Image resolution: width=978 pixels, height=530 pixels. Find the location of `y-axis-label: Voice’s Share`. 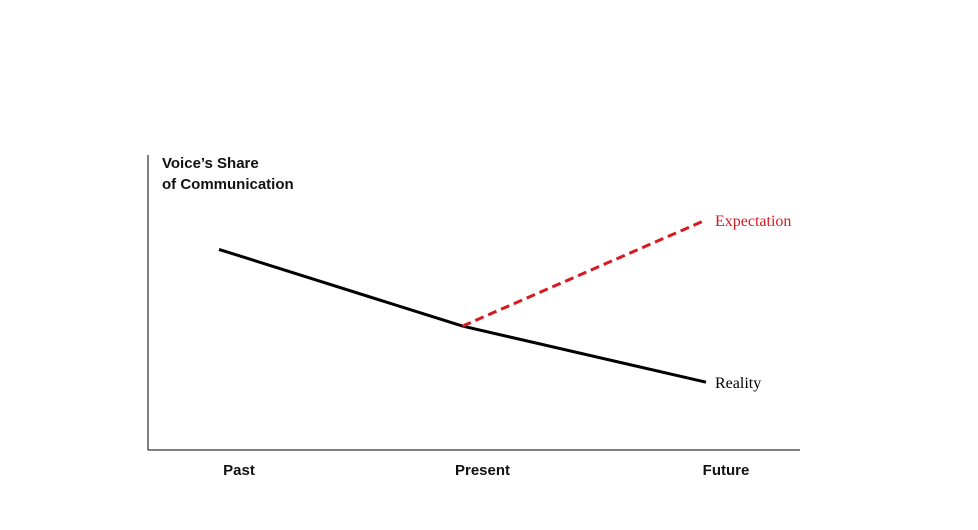

y-axis-label: Voice’s Share is located at coordinates (210, 163).